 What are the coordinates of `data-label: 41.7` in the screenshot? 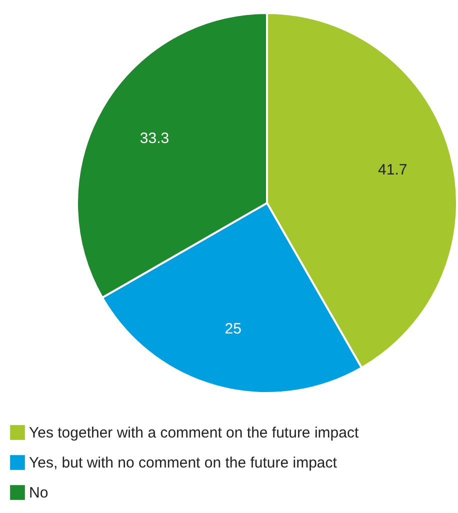 It's located at (393, 169).